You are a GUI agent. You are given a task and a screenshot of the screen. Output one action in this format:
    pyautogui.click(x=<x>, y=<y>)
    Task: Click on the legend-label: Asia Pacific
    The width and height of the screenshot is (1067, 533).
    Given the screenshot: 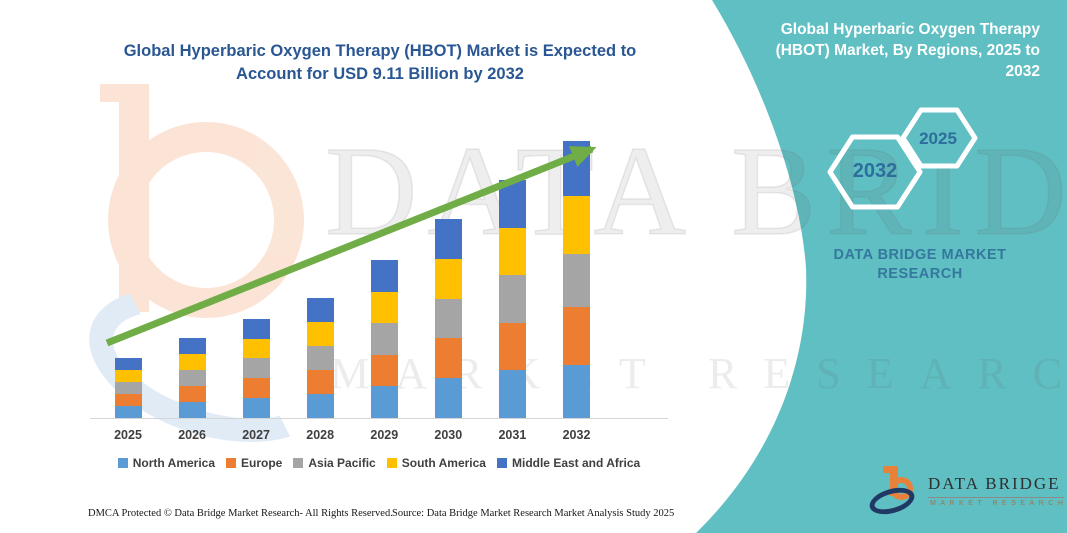 What is the action you would take?
    pyautogui.click(x=342, y=463)
    